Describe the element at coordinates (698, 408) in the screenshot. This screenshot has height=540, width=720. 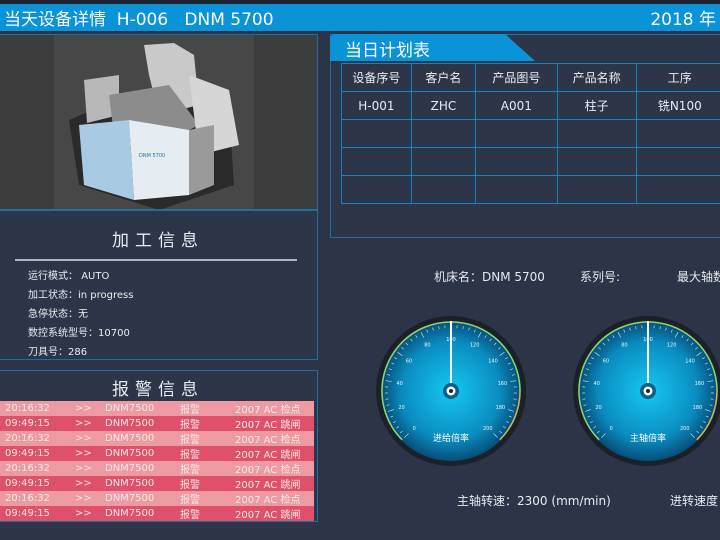
I see `gauge-tick-label: 180` at that location.